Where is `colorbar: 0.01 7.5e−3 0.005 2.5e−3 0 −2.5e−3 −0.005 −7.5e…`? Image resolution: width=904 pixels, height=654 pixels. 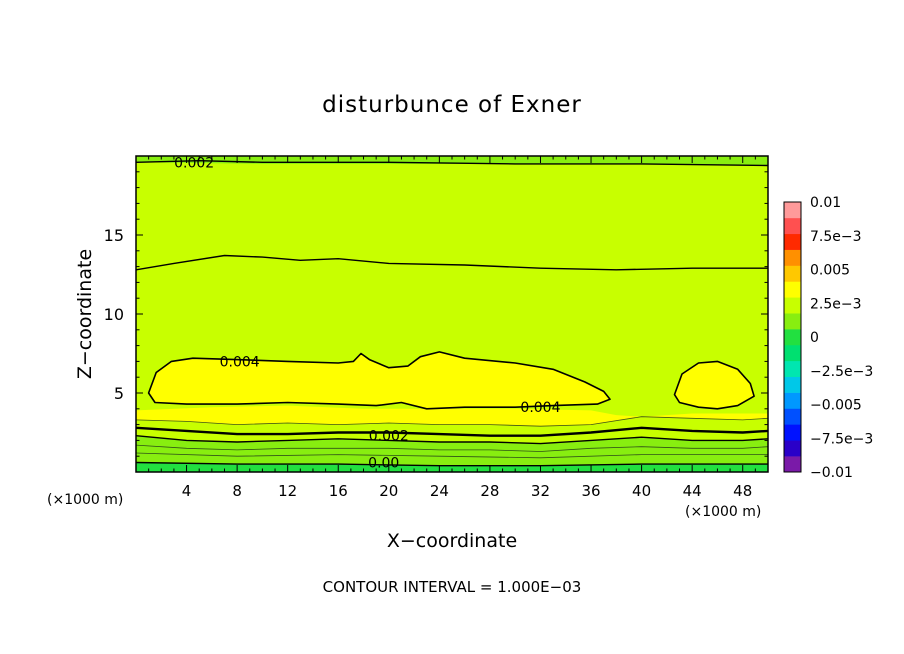
colorbar: 0.01 7.5e−3 0.005 2.5e−3 0 −2.5e−3 −0.005 −7.5e… is located at coordinates (828, 338).